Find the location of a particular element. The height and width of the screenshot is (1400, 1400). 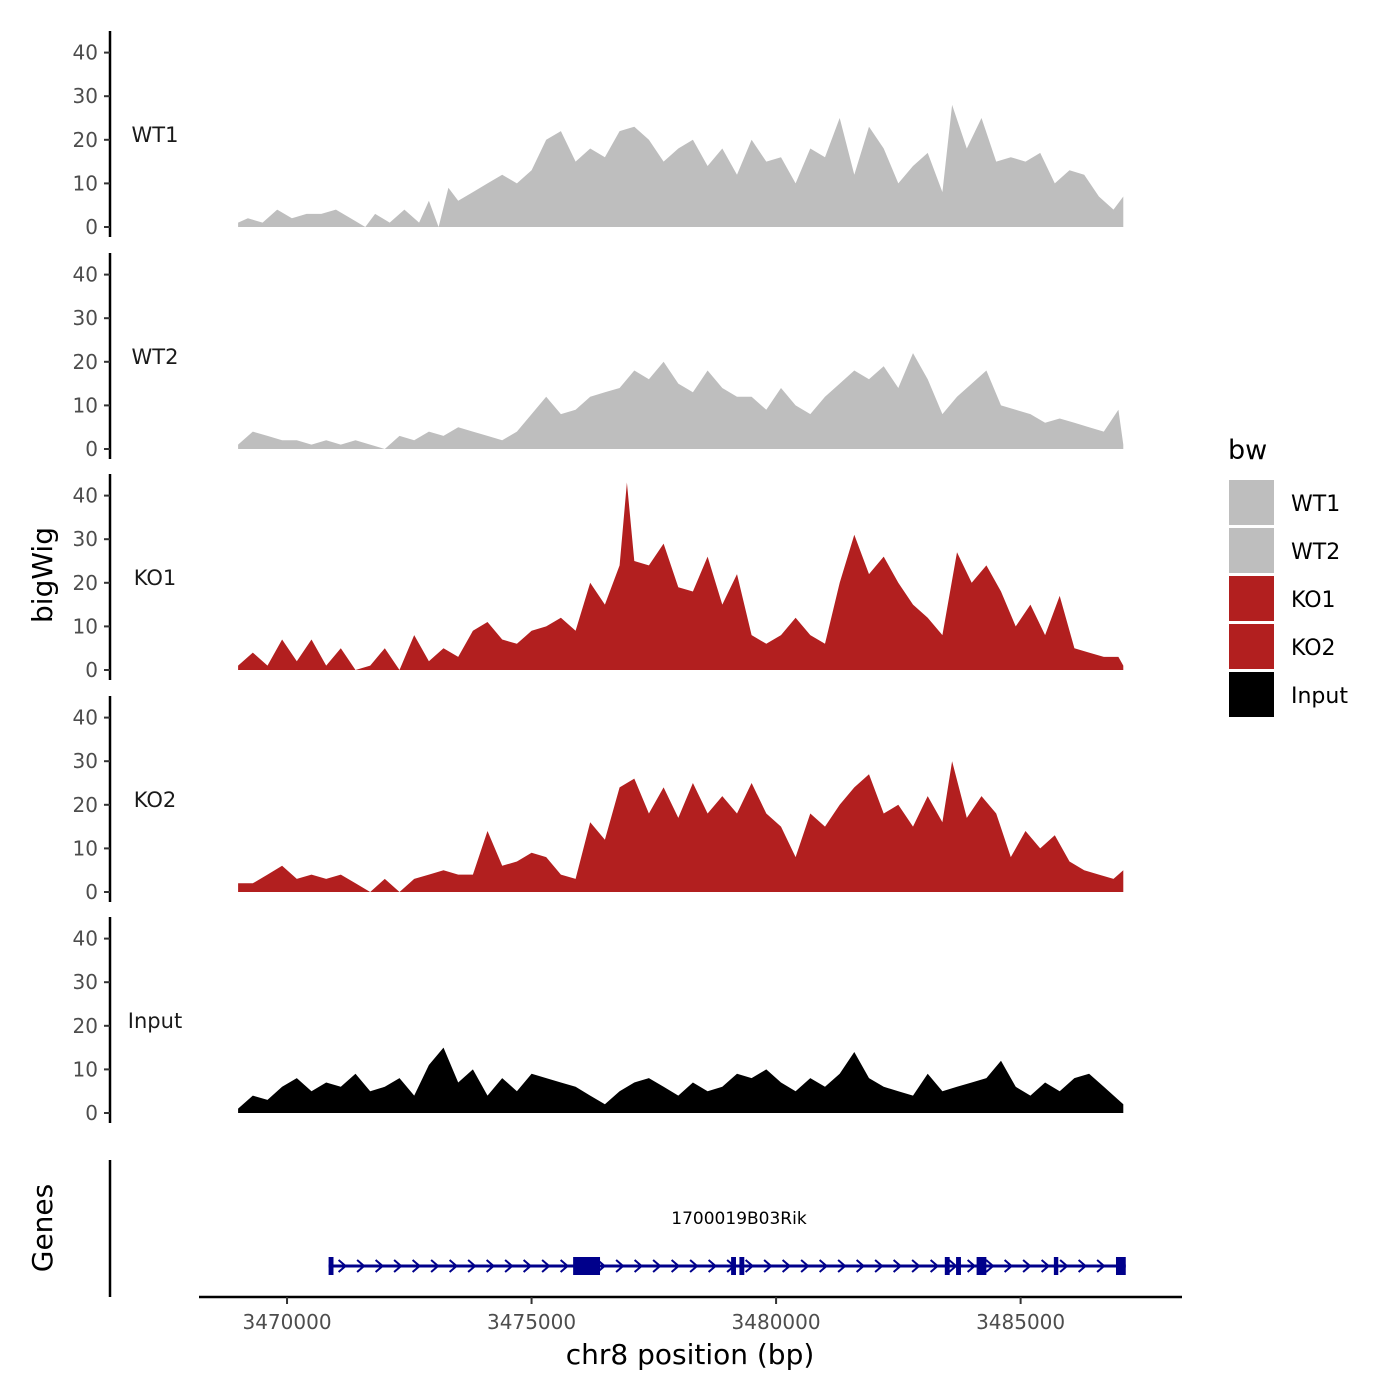

legend-label: Input is located at coordinates (1319, 696).